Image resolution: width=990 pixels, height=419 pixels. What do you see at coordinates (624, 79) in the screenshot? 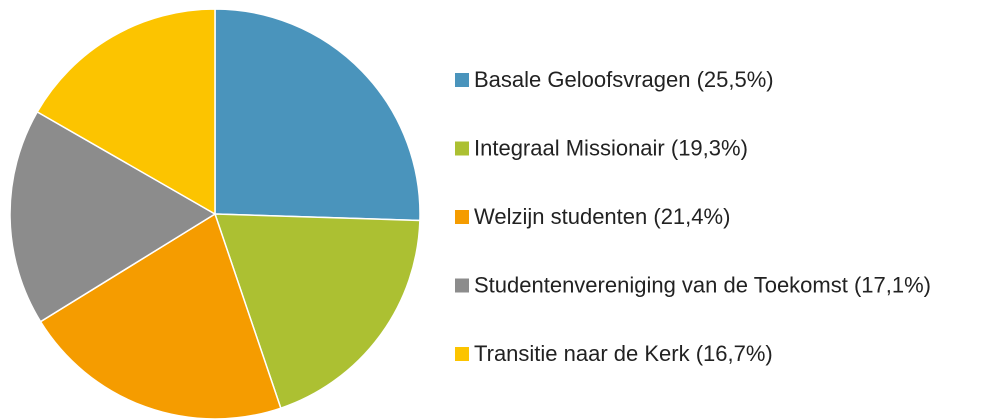
I see `legend-label: Basale Geloofsvragen (25,5%)` at bounding box center [624, 79].